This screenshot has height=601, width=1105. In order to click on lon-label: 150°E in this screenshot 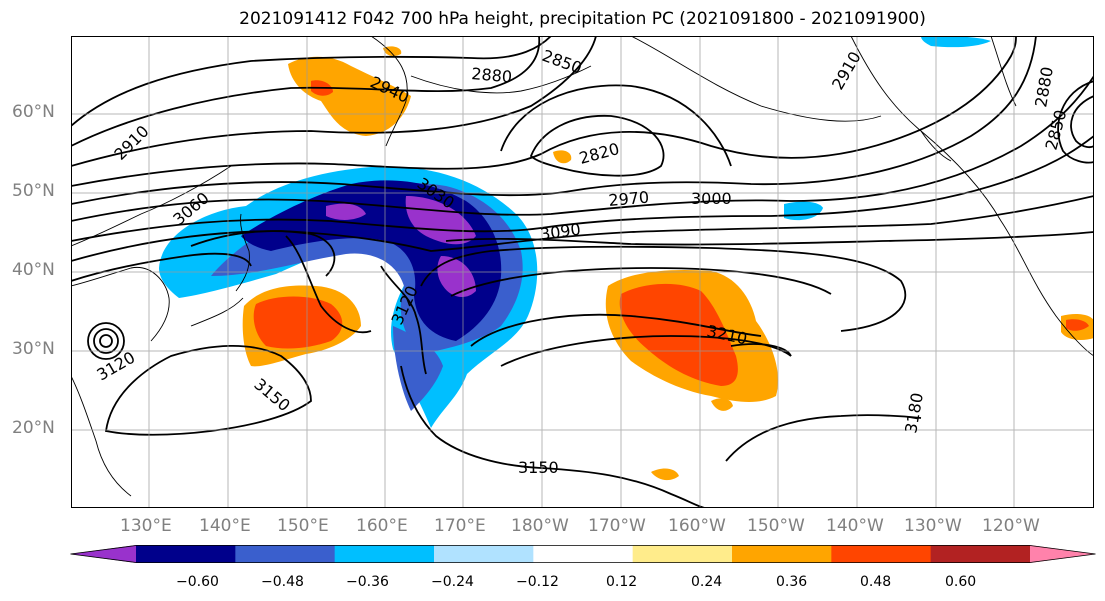, I will do `click(303, 526)`.